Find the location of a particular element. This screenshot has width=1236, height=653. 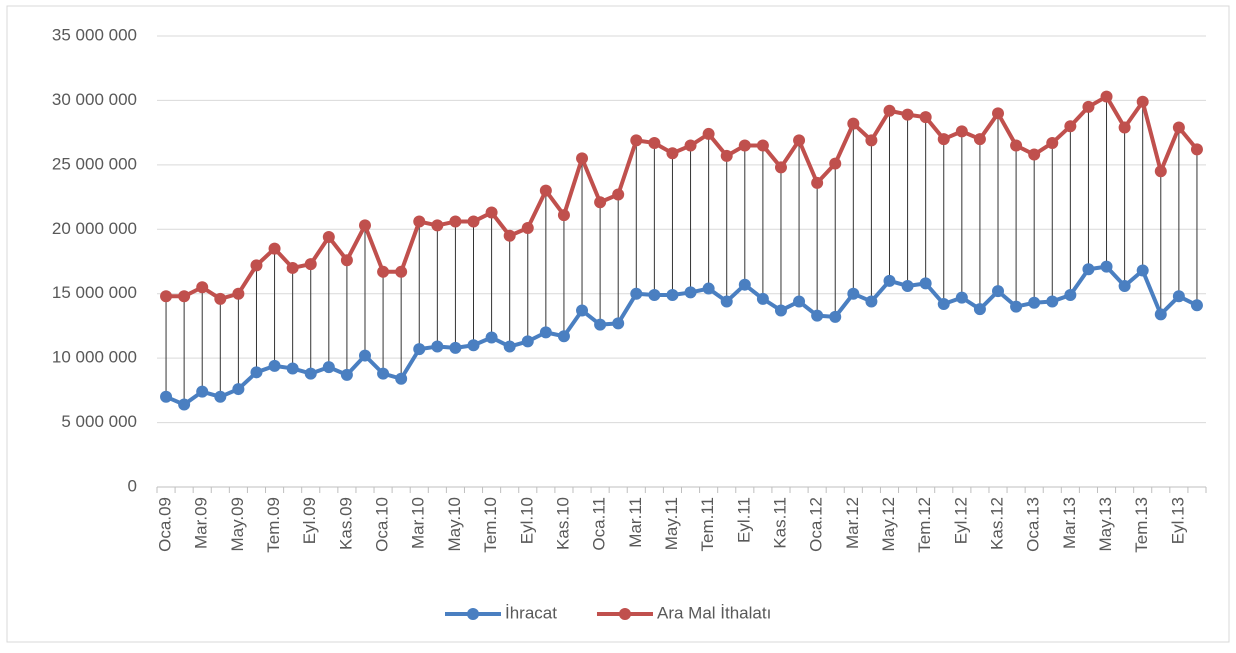

y-tick-label: 0 is located at coordinates (132, 485).